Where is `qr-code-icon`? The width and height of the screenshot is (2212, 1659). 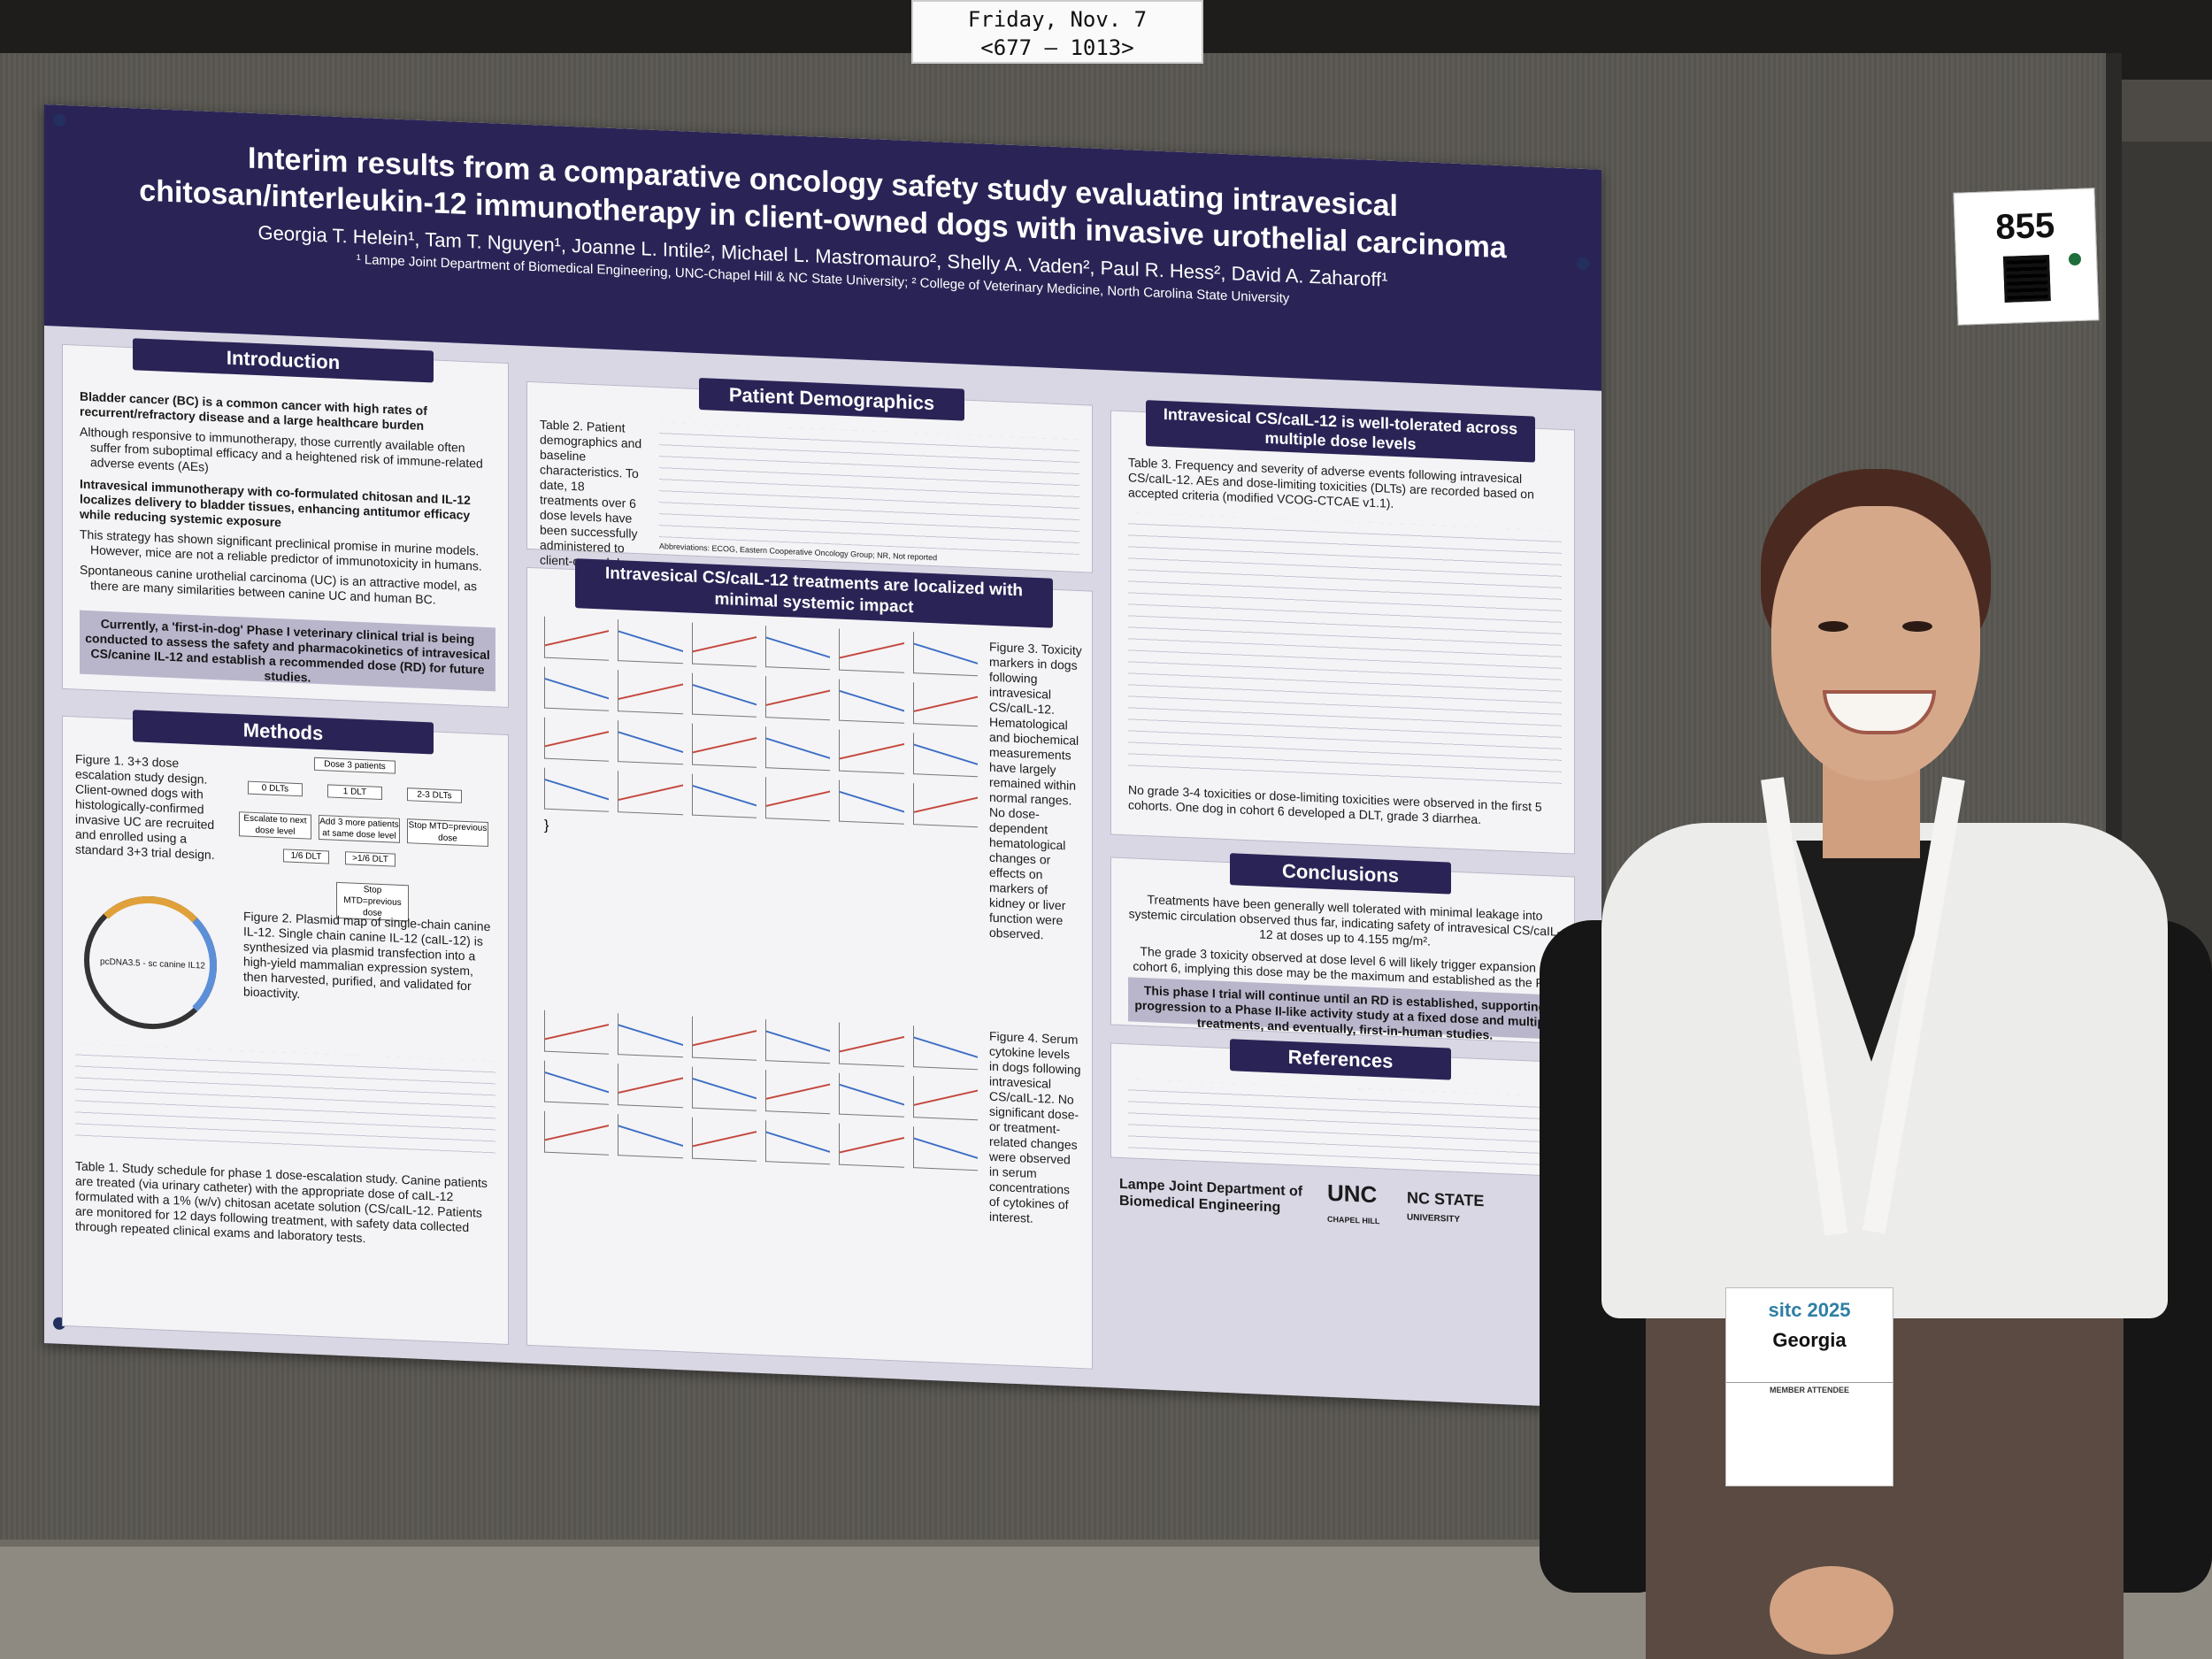
qr-code-icon is located at coordinates (2027, 279).